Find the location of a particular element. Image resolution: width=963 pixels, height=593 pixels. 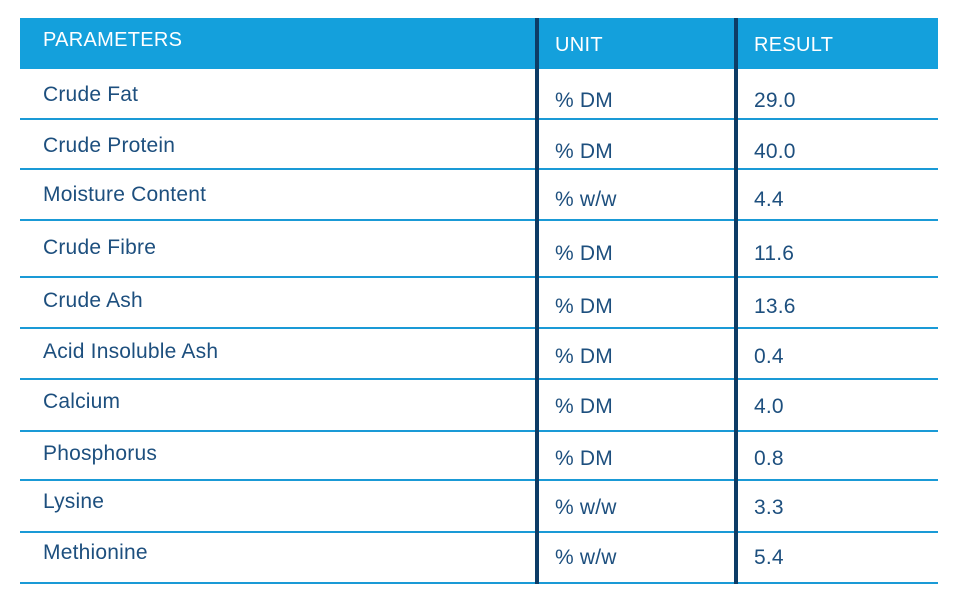

row-result: 0.8 is located at coordinates (769, 458).